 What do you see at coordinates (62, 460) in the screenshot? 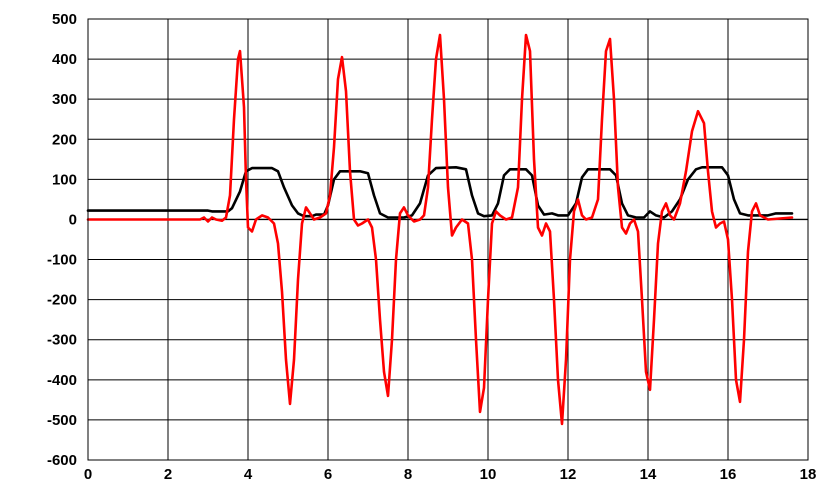
I see `y-tick-label: -600` at bounding box center [62, 460].